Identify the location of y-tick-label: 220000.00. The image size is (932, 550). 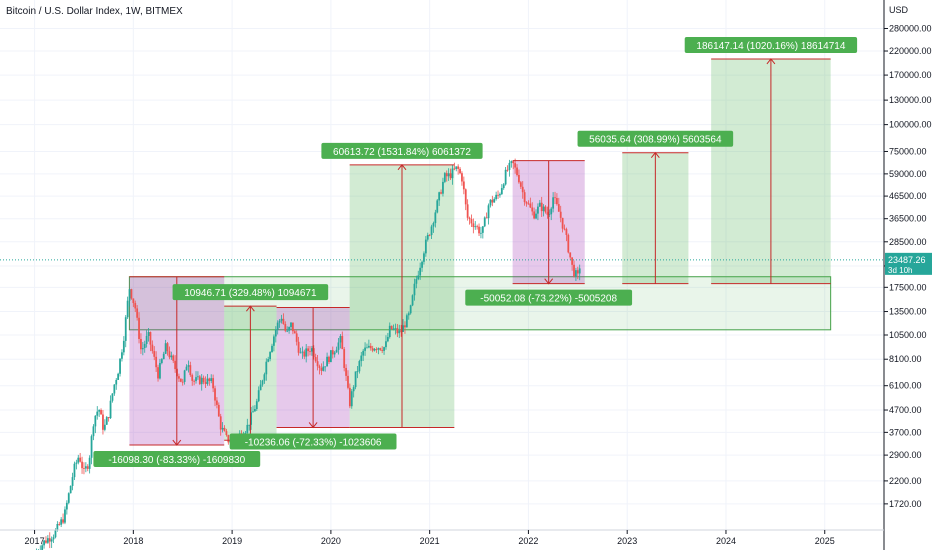
(910, 51).